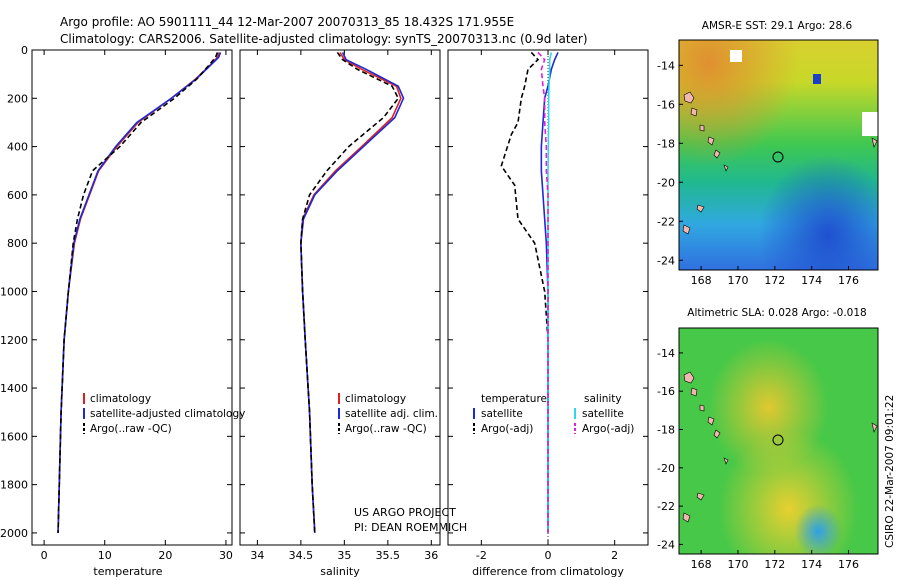 The height and width of the screenshot is (580, 900). I want to click on sst-cold-region, so click(778, 155).